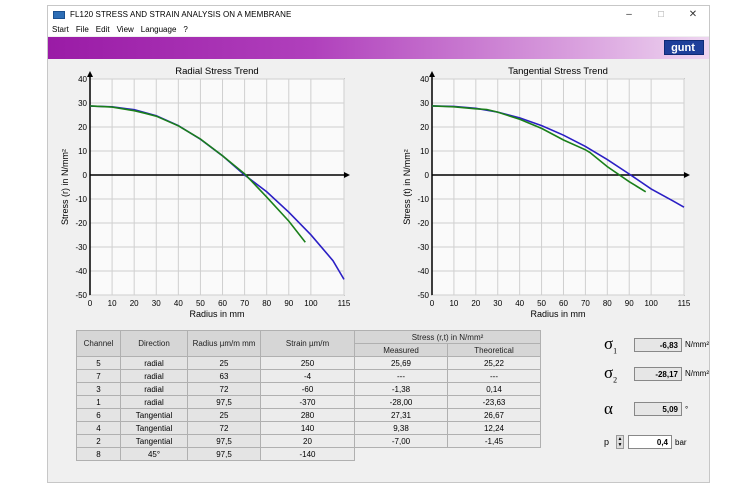  I want to click on cell-theoretical: -23,63, so click(494, 402).